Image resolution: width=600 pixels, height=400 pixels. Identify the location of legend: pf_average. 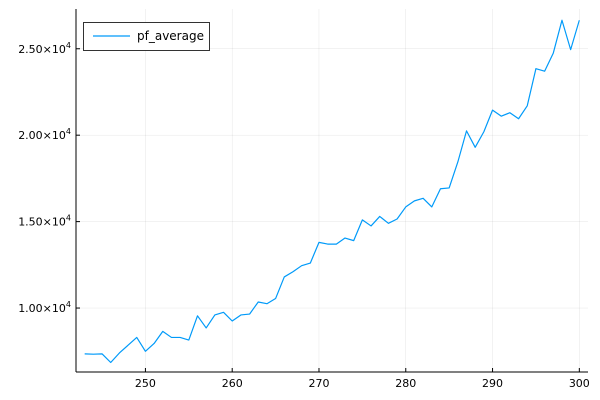
(146, 36).